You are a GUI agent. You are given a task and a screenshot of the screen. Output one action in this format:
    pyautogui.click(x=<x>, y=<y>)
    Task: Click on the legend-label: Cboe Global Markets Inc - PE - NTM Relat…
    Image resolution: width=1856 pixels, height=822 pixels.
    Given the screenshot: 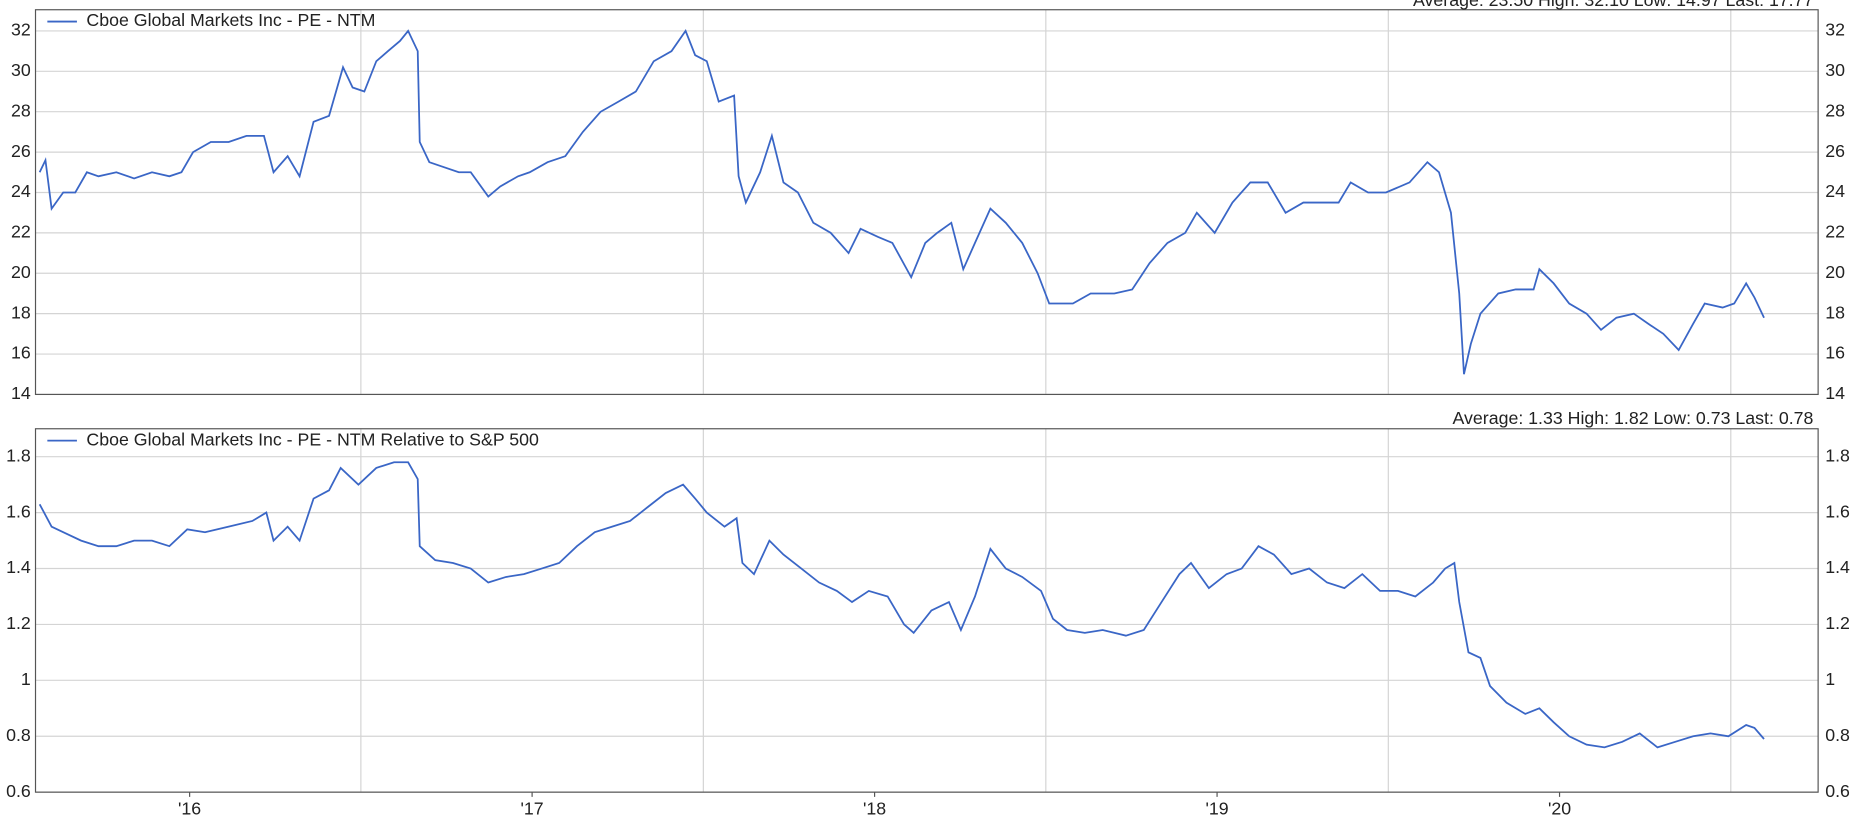 What is the action you would take?
    pyautogui.click(x=312, y=439)
    